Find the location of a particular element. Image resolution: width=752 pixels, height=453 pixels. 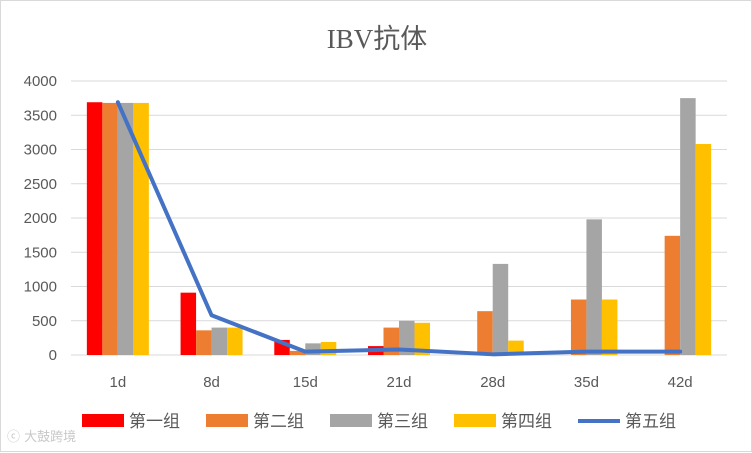

x-tick-label: 1d is located at coordinates (118, 382).